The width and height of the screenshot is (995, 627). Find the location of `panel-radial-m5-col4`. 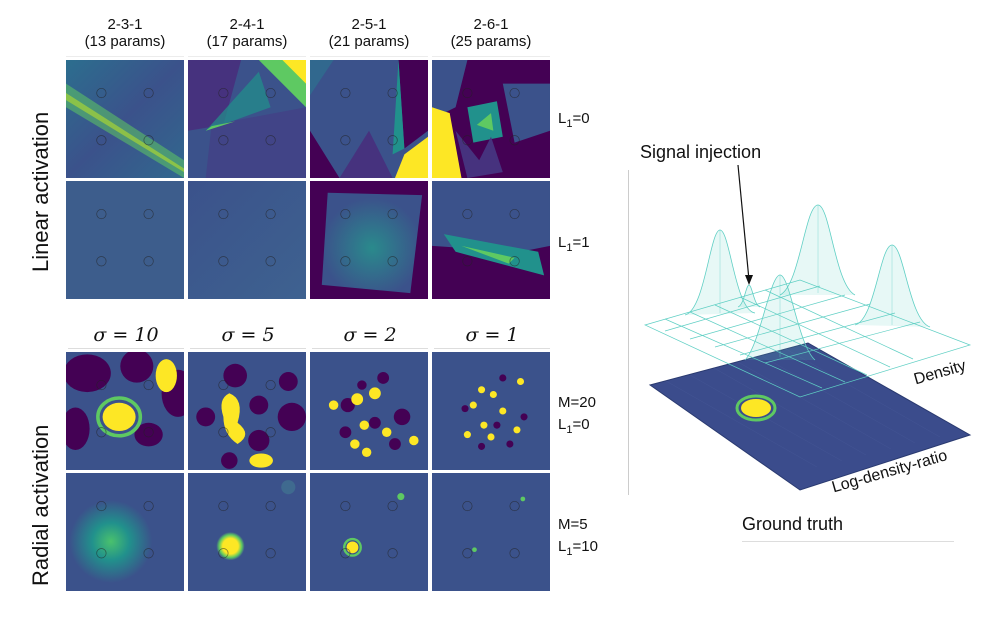

panel-radial-m5-col4 is located at coordinates (491, 532).